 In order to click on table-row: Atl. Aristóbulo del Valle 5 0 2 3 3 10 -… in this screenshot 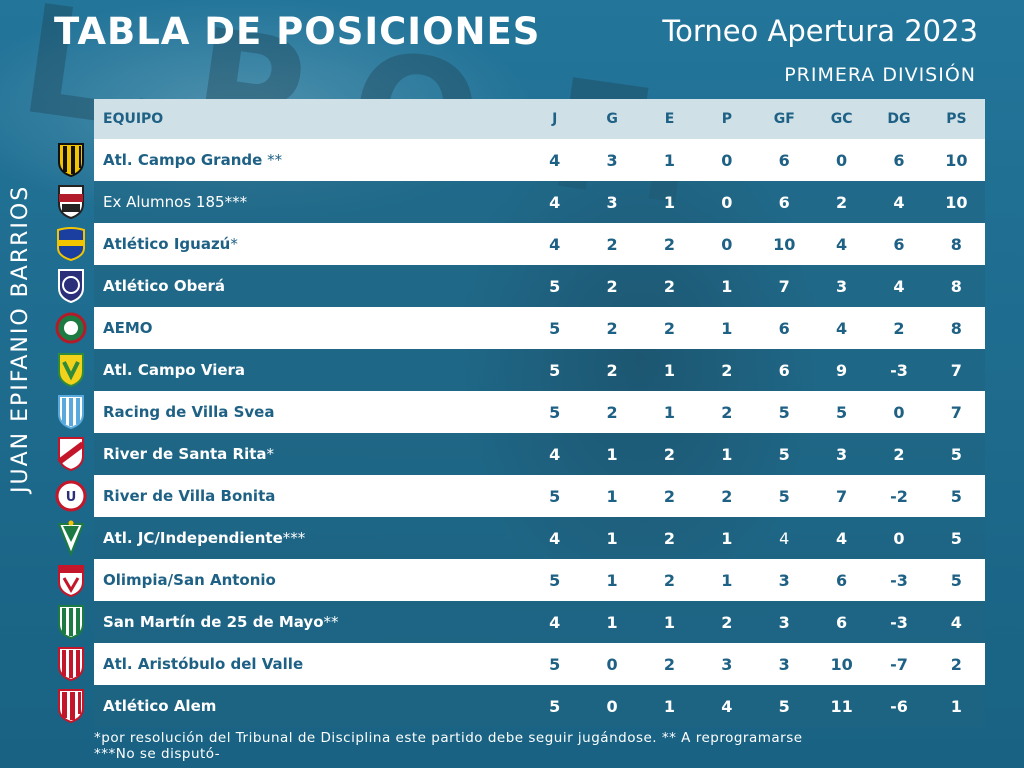, I will do `click(539, 664)`.